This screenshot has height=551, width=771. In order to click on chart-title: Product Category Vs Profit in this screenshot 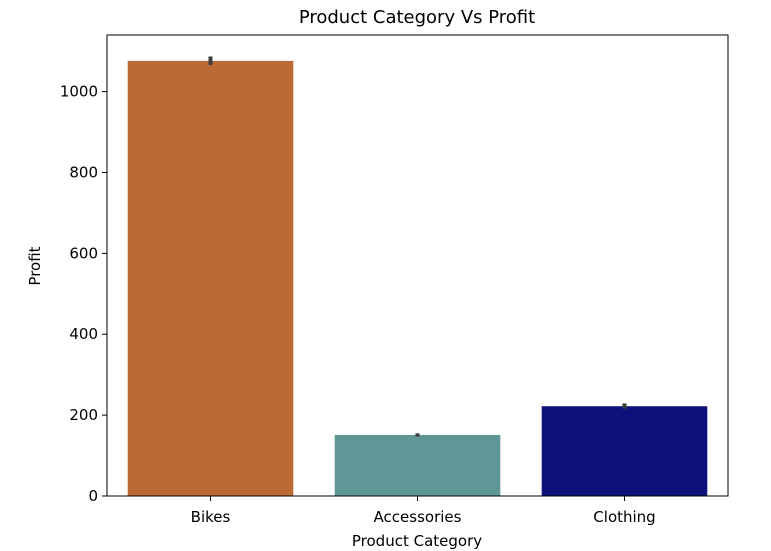, I will do `click(417, 17)`.